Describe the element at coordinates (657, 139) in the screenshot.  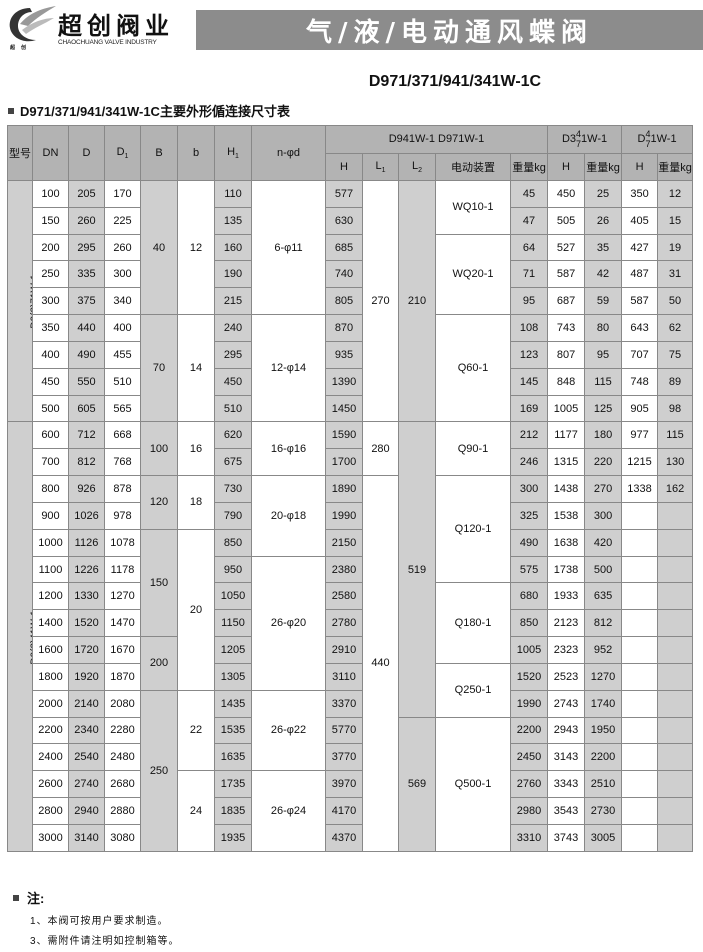
I see `header-group-d: D 4 7 1W-1` at that location.